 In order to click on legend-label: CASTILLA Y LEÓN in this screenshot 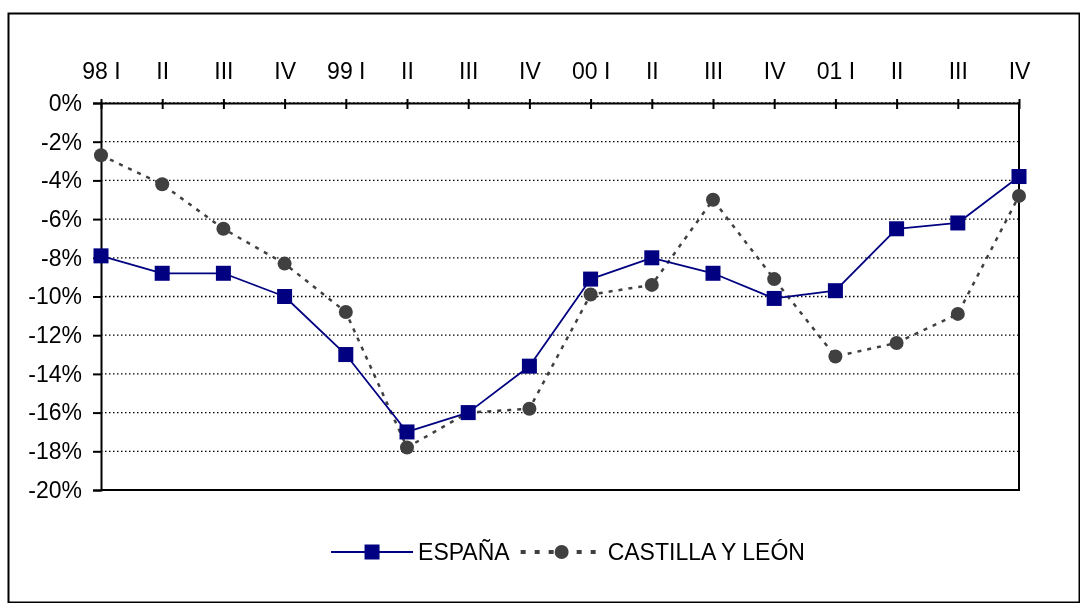, I will do `click(706, 552)`.